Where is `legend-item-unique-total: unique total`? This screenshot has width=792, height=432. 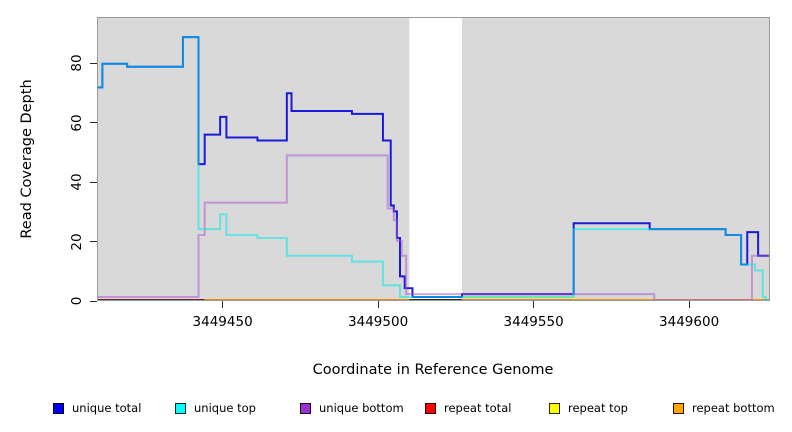 legend-item-unique-total: unique total is located at coordinates (97, 408).